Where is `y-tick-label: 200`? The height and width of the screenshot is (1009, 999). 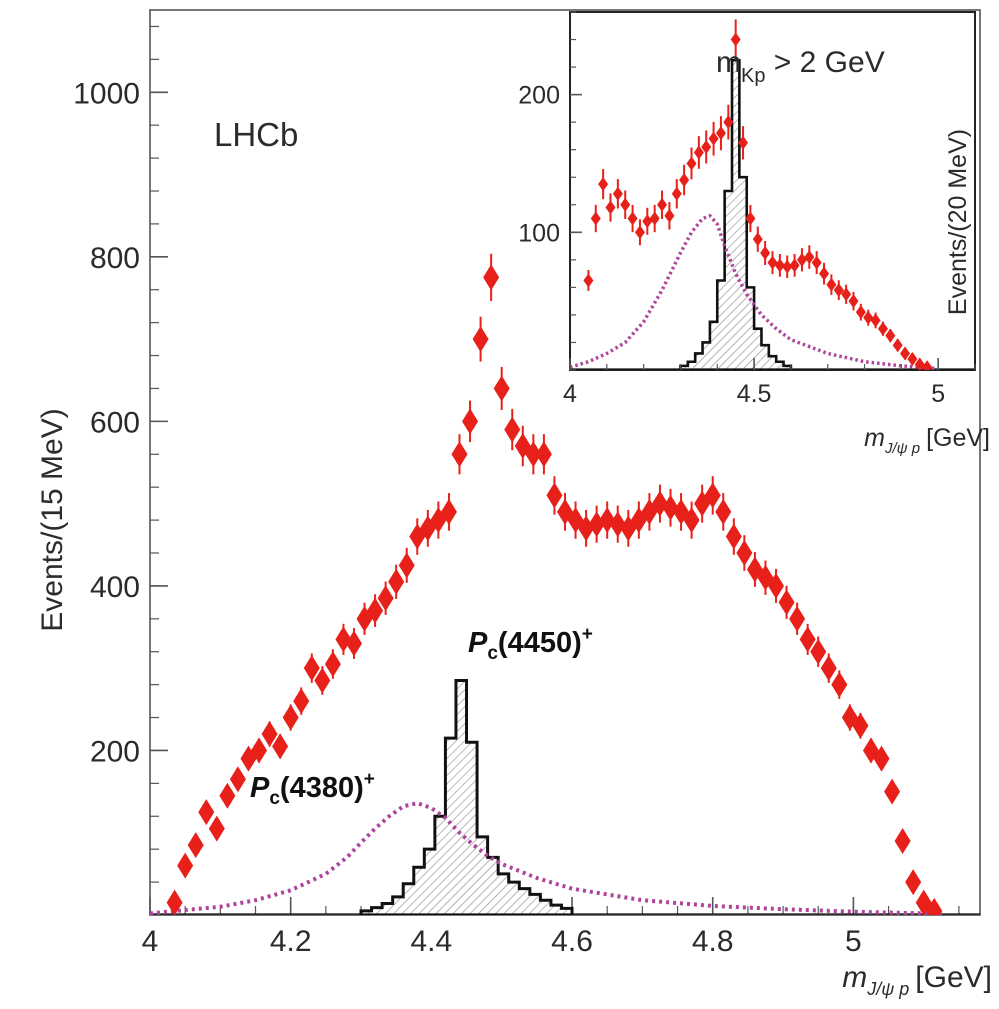
y-tick-label: 200 is located at coordinates (539, 96).